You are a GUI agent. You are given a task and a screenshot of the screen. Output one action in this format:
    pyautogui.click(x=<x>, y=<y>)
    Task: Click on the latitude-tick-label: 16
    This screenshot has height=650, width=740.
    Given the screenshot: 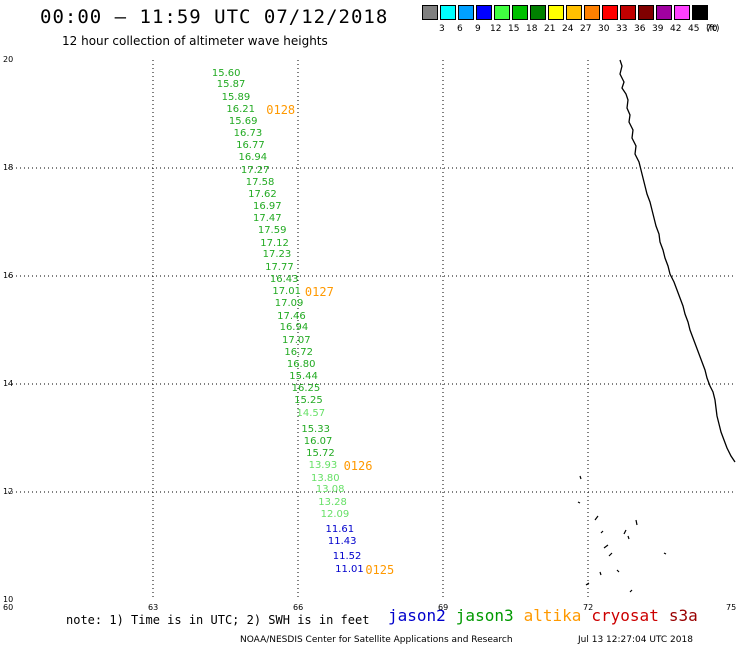 What is the action you would take?
    pyautogui.click(x=8, y=275)
    